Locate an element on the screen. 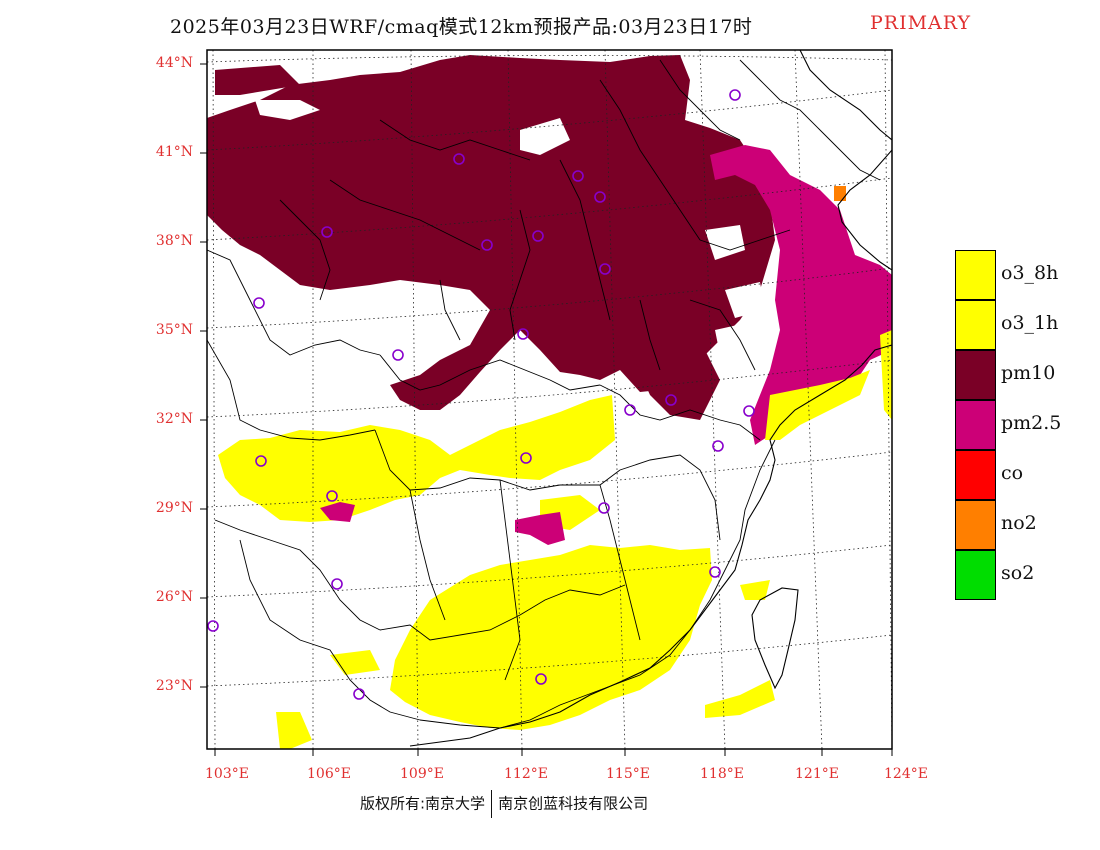  lon-label: 118°E is located at coordinates (722, 774).